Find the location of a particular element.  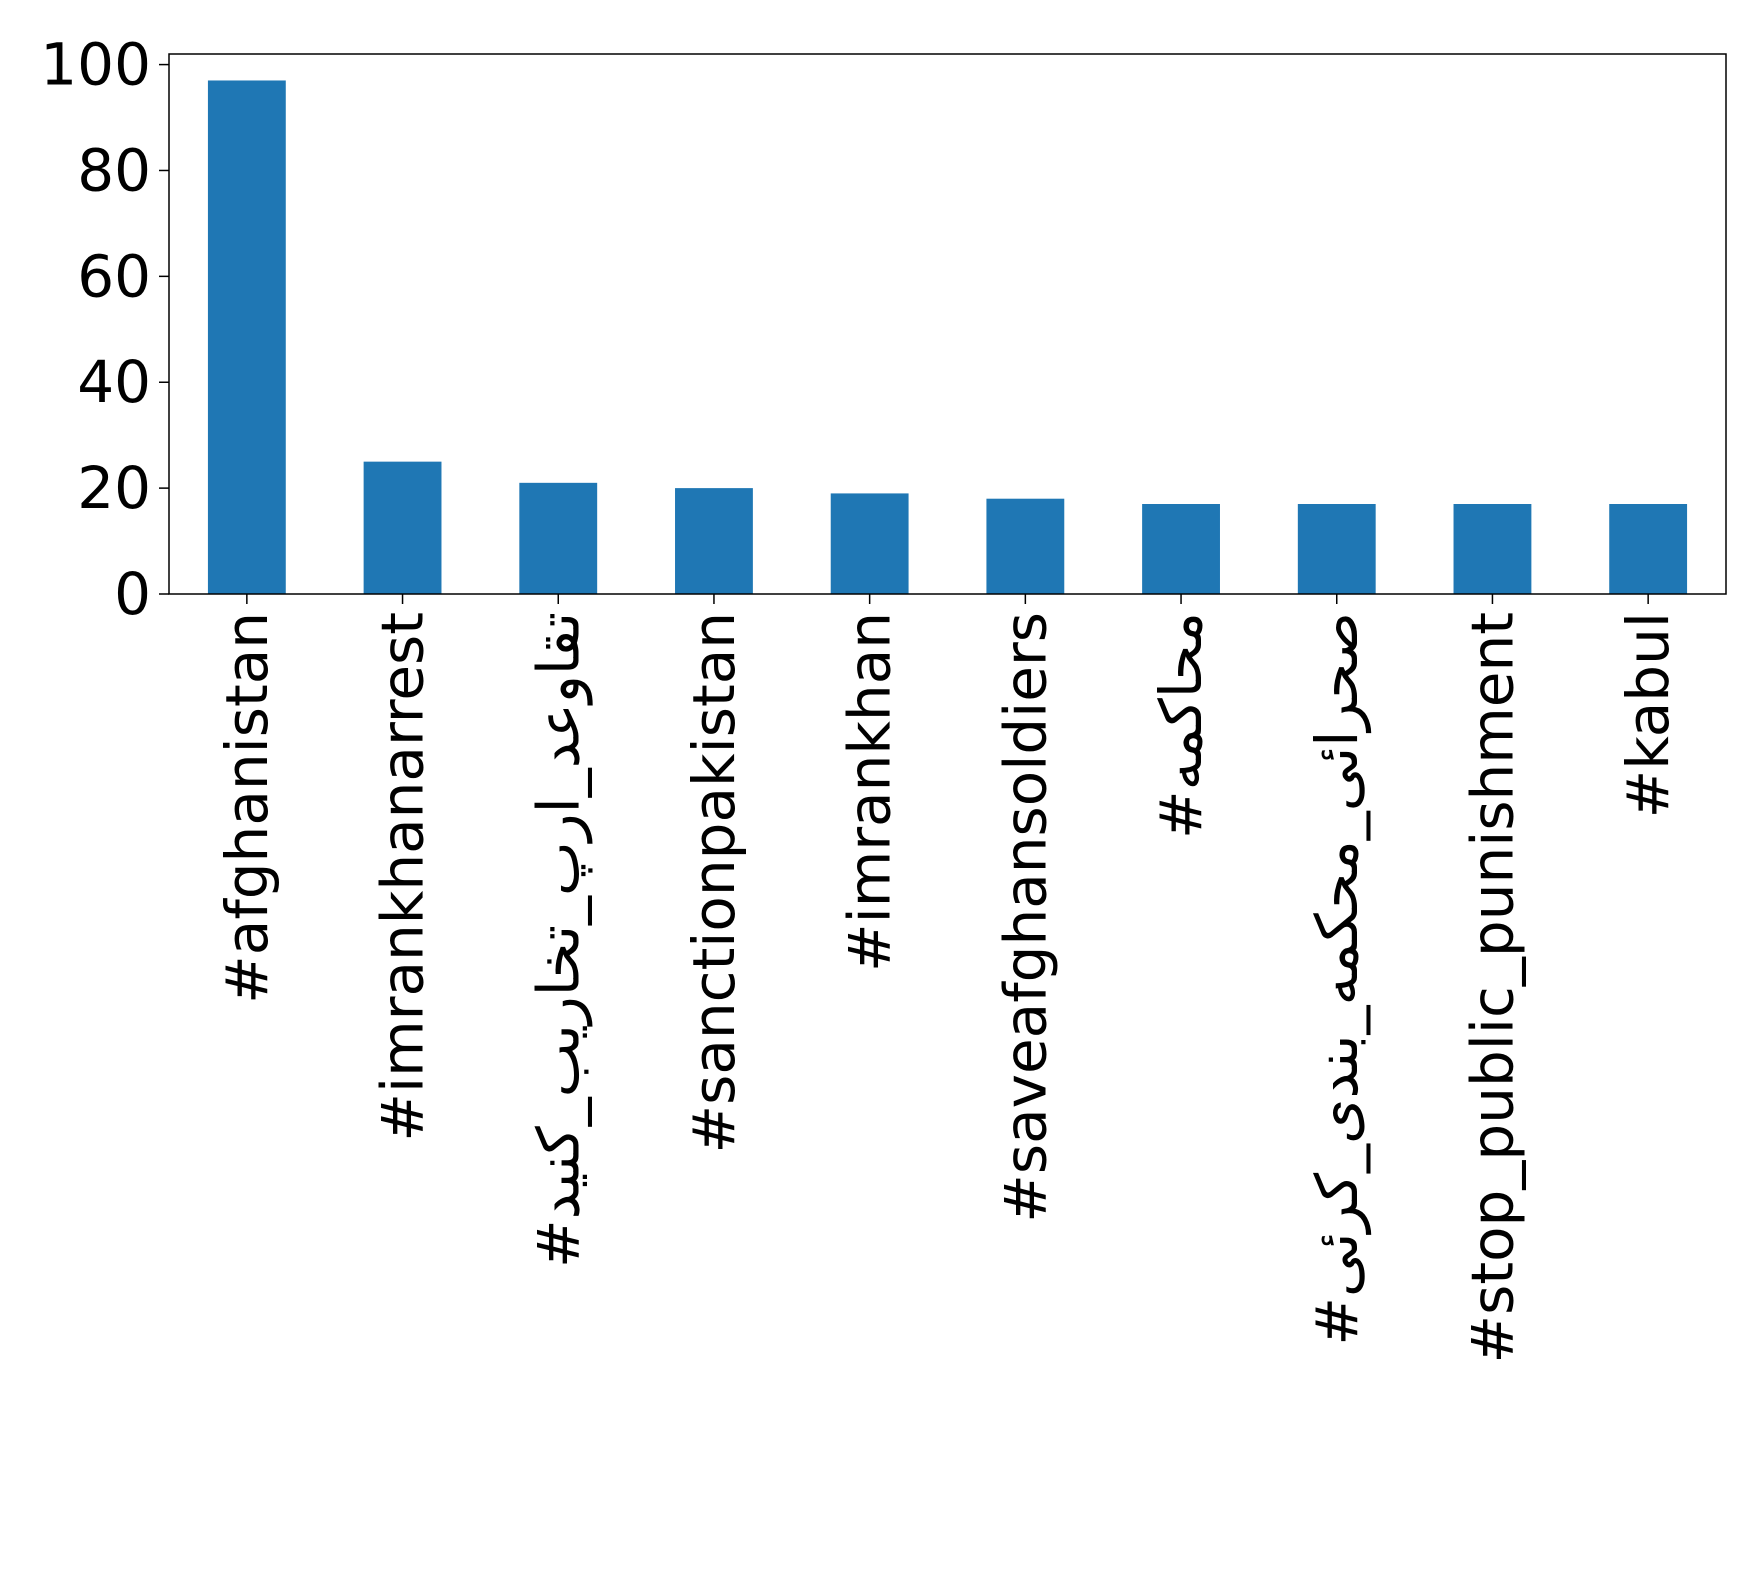

x-tick-label: #afghanistan is located at coordinates (247, 808).